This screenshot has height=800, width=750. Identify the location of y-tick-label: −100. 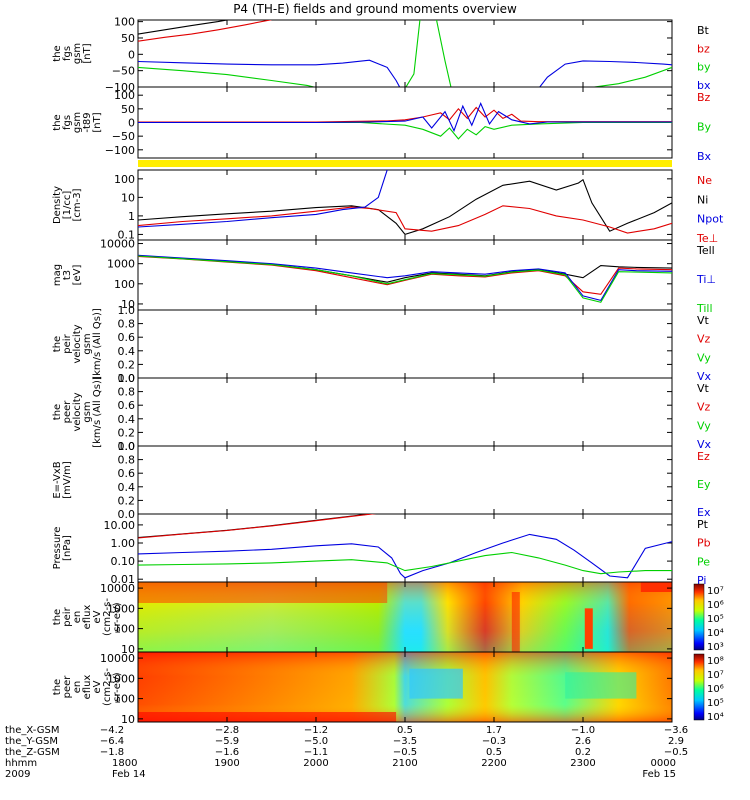
(120, 150).